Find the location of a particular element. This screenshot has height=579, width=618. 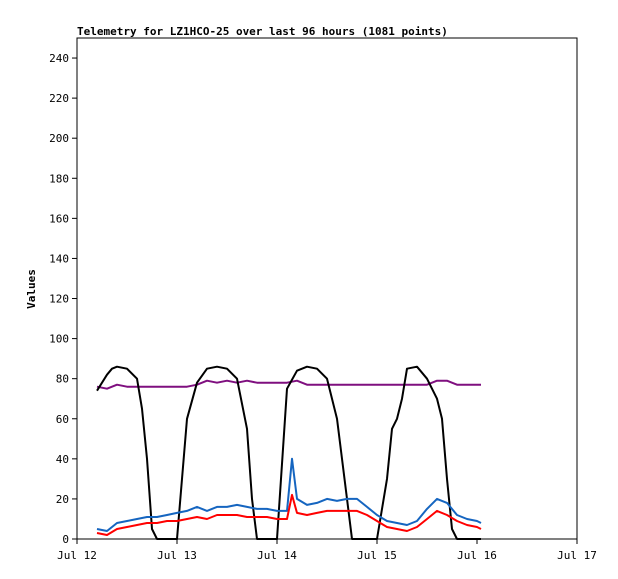

y-tick-label: 140 is located at coordinates (59, 258).